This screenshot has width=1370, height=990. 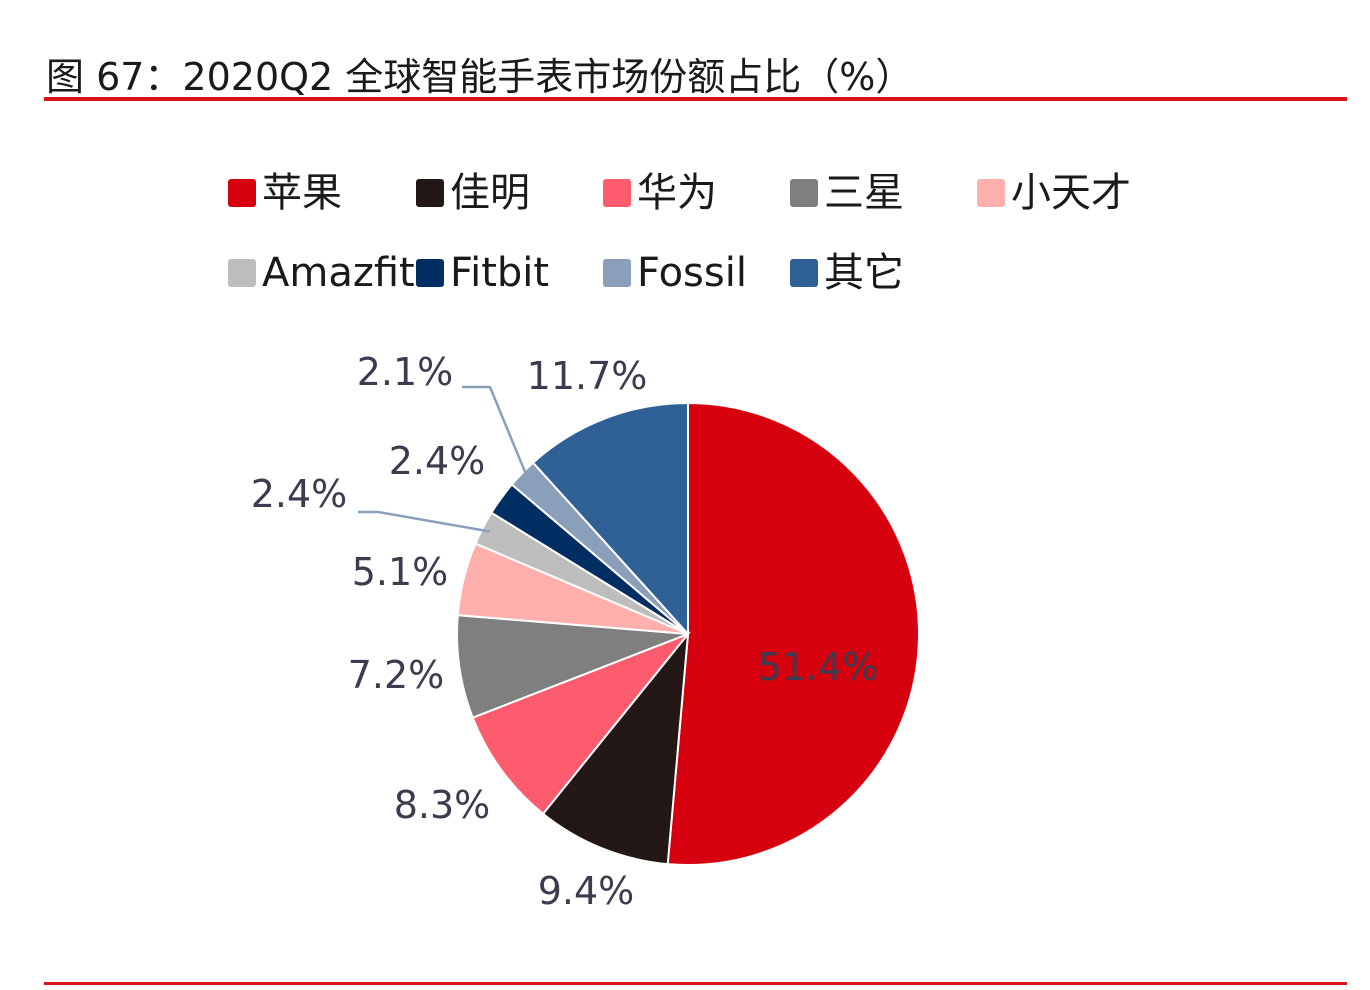 I want to click on legend-label: 华为, so click(x=677, y=193).